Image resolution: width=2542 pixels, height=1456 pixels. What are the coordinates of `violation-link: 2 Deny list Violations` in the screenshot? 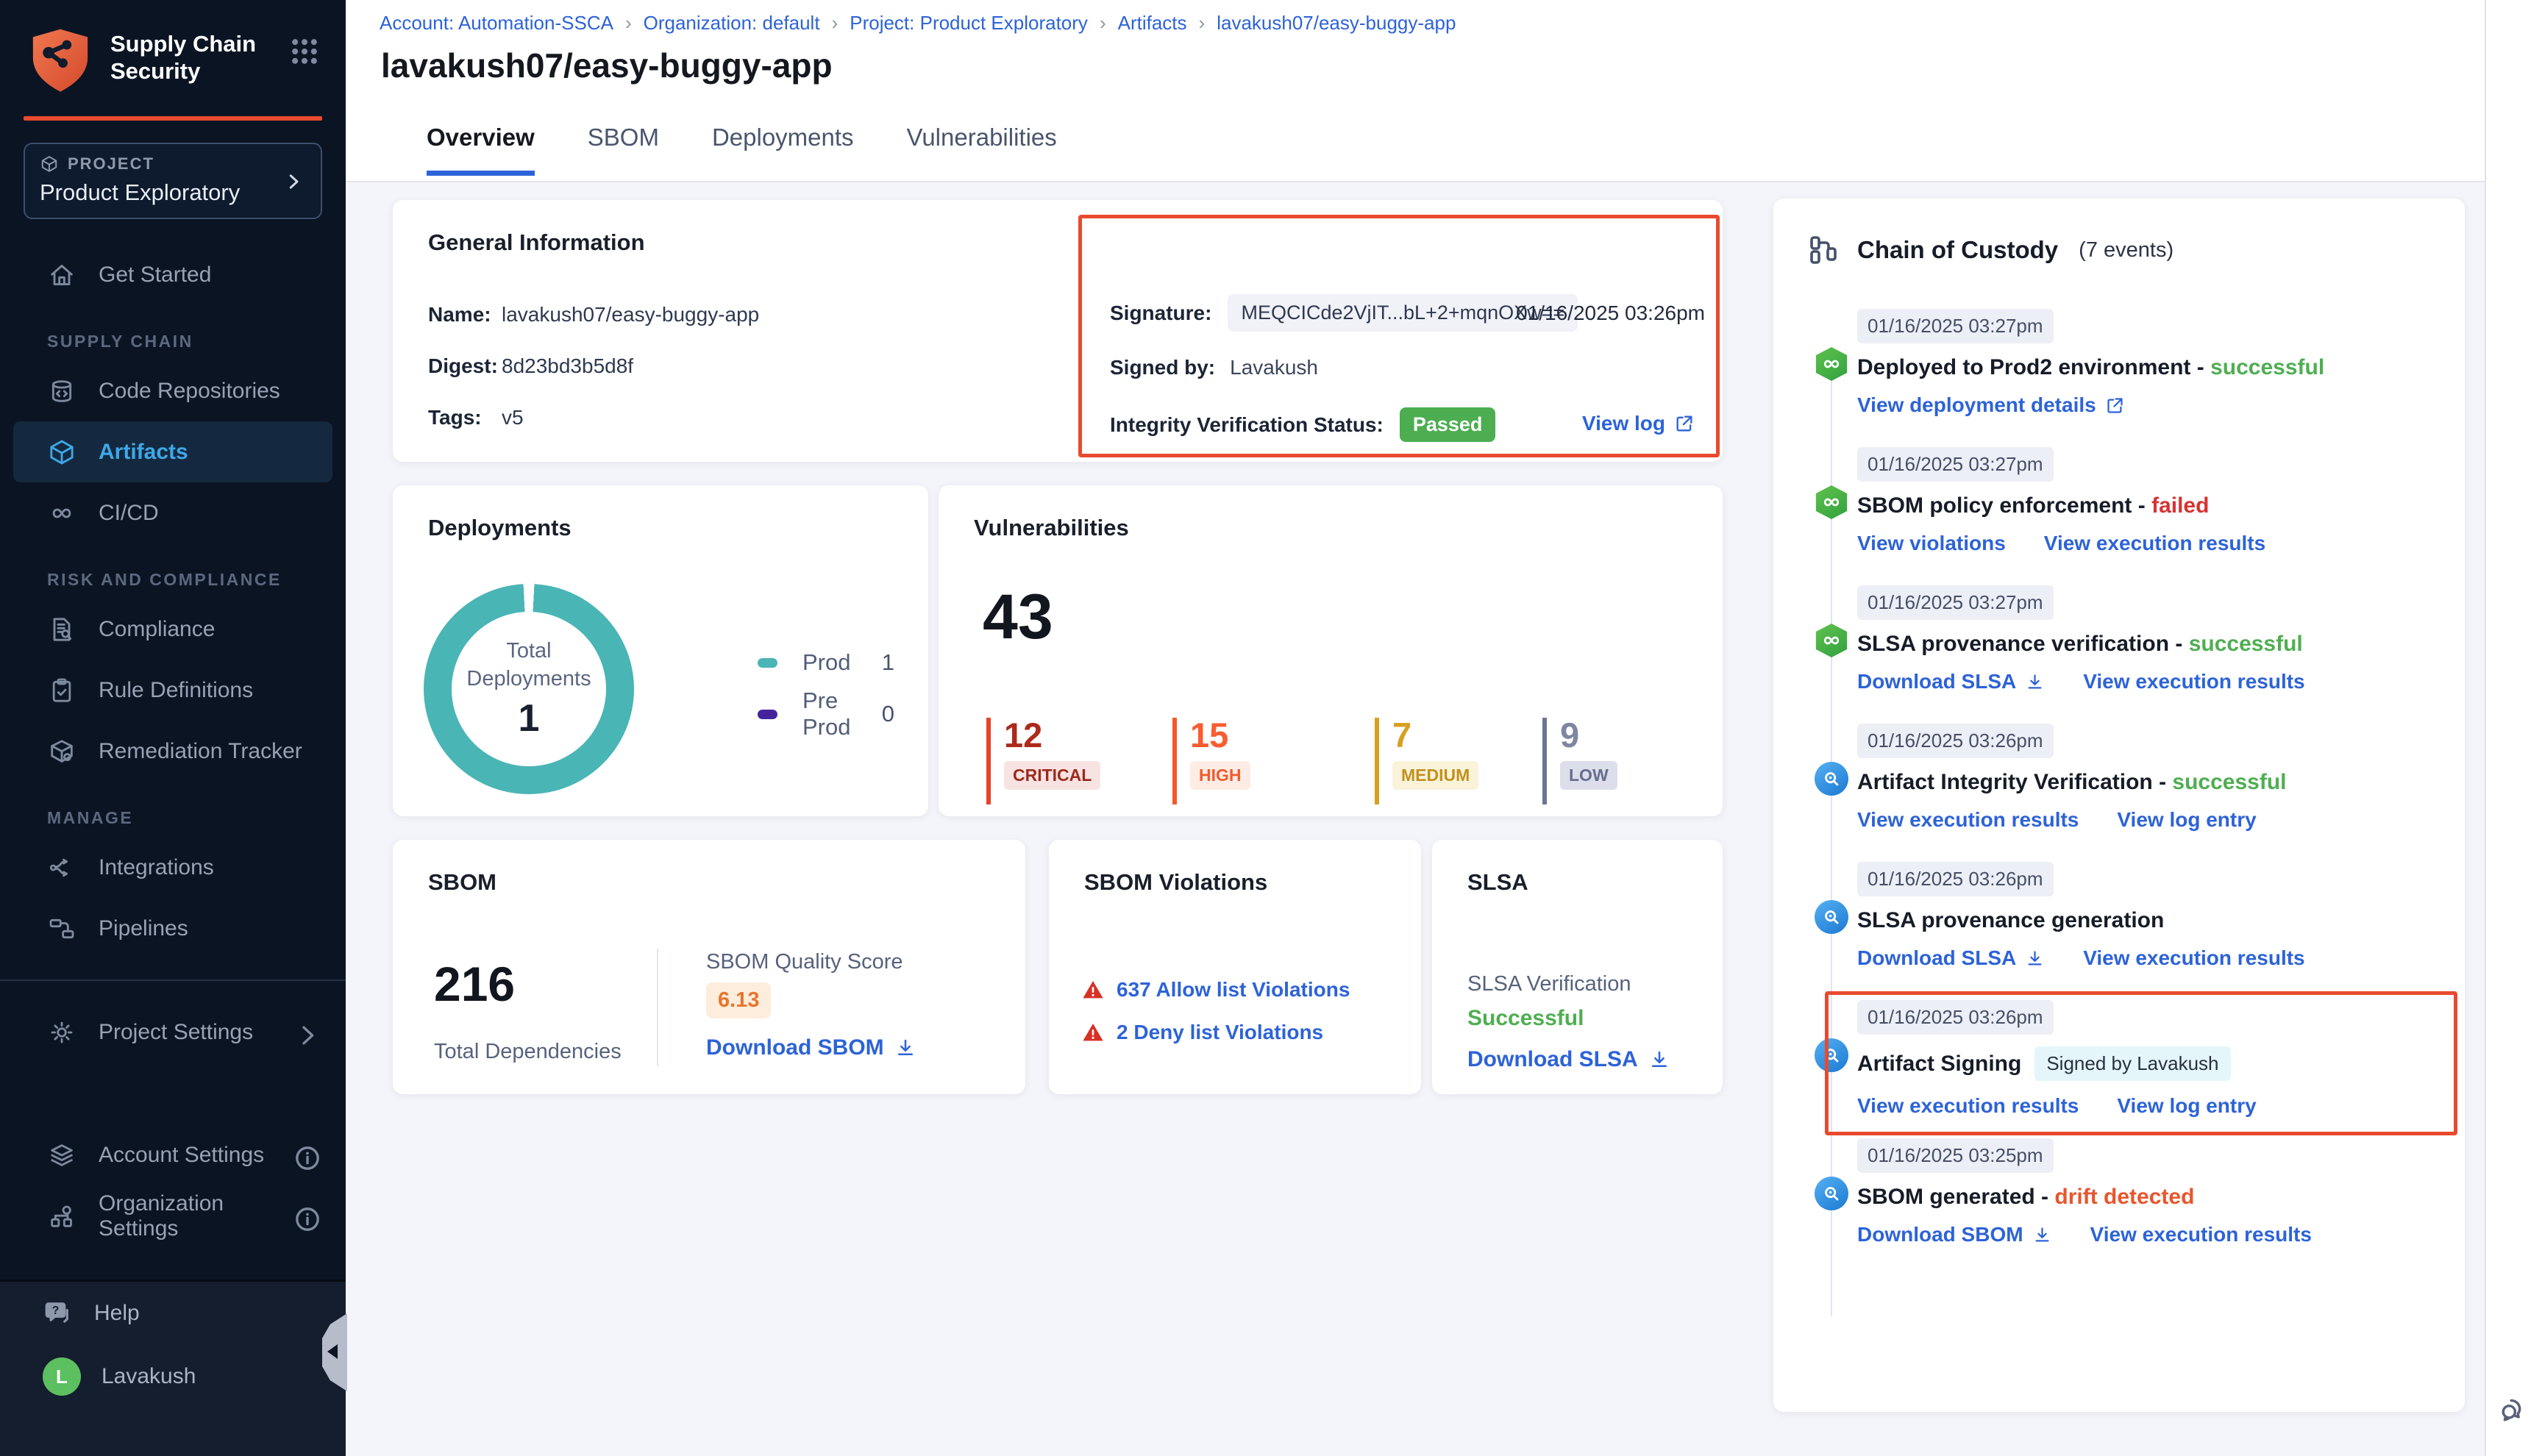 It's located at (1221, 1032).